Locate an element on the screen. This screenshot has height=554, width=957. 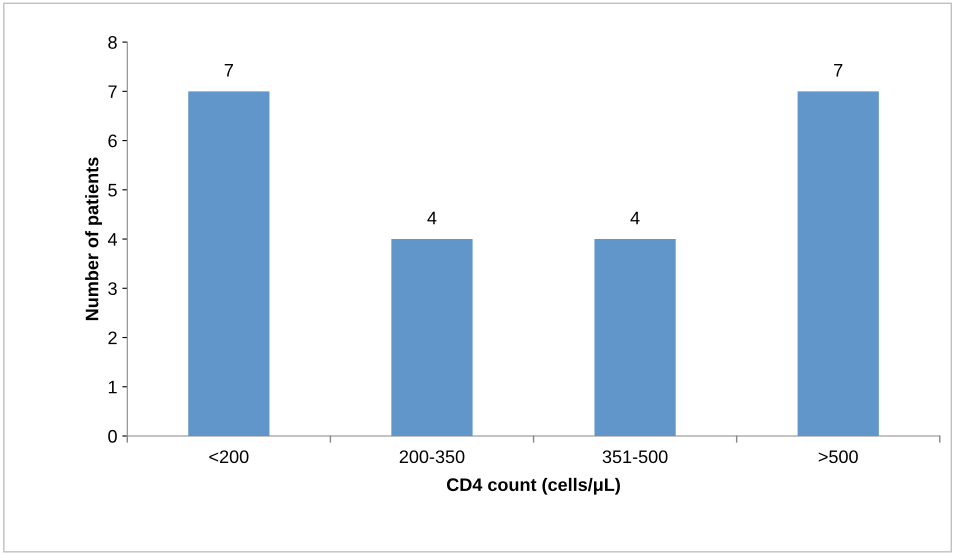
y-tick-label: 2 is located at coordinates (112, 337).